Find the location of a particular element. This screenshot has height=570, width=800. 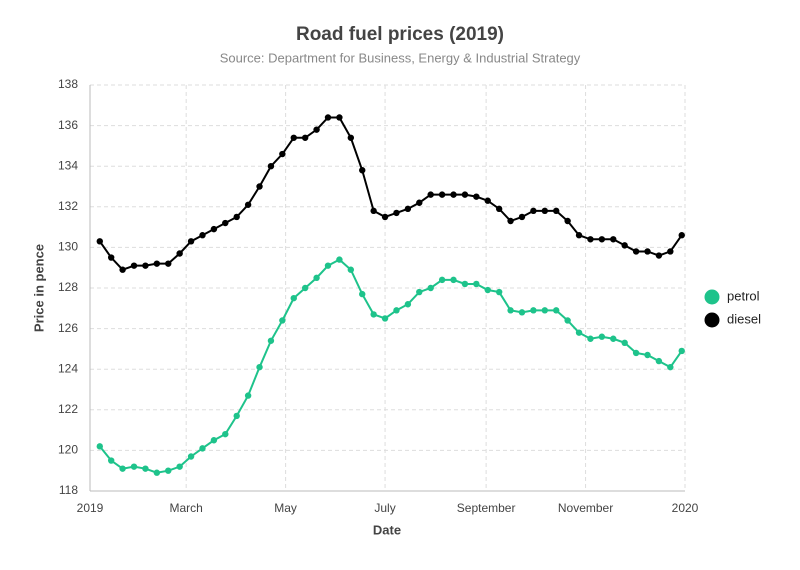

y-axis-title: Price in pence is located at coordinates (38, 288).